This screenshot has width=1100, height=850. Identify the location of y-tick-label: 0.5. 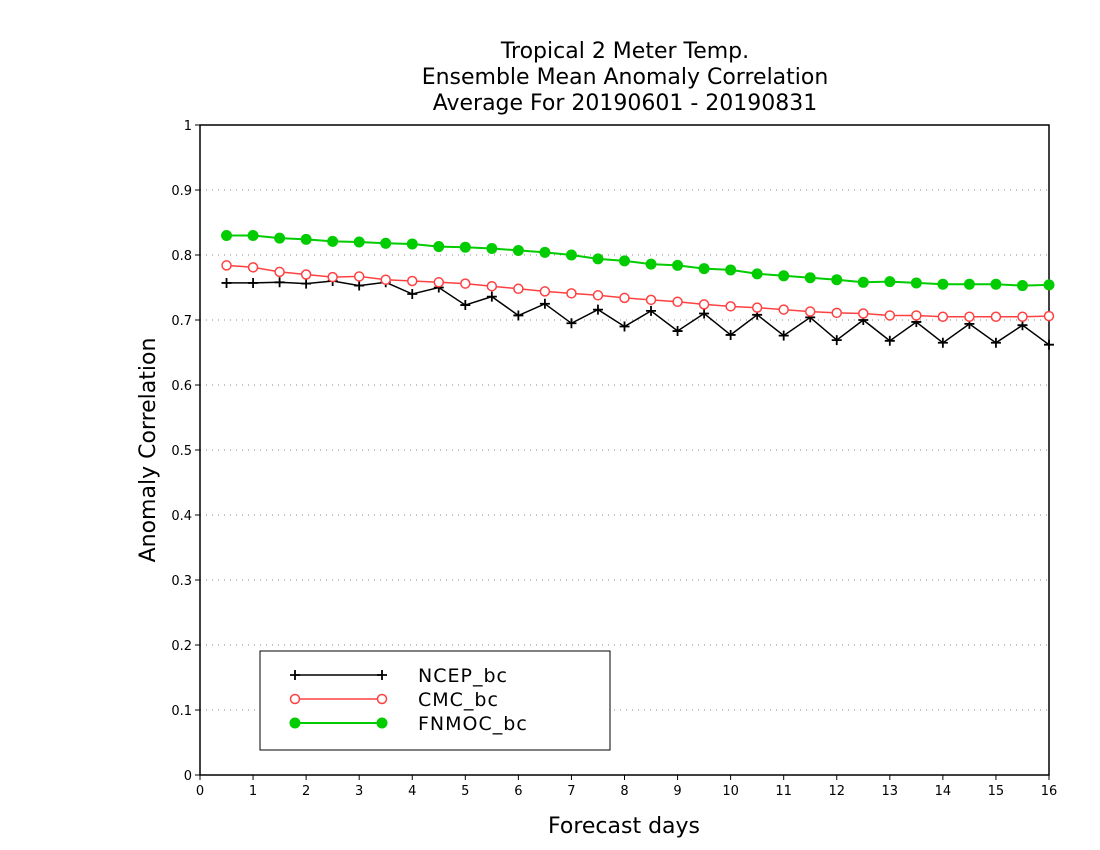
(181, 451).